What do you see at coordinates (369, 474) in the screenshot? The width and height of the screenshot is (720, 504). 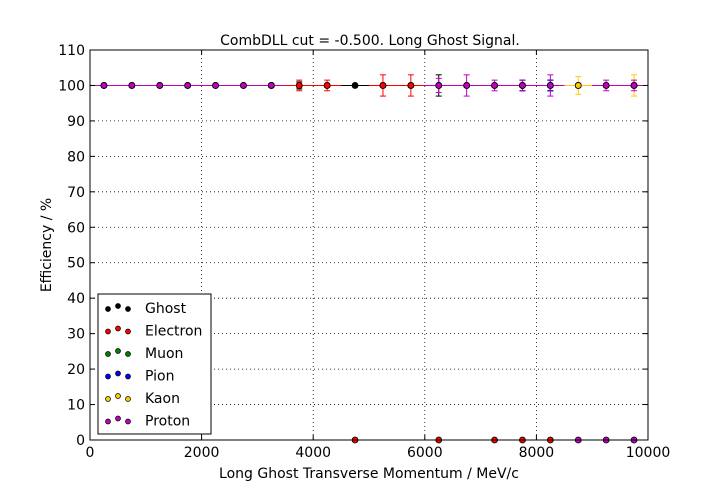 I see `x-axis-label: Long Ghost Transverse Momentum / MeV/c` at bounding box center [369, 474].